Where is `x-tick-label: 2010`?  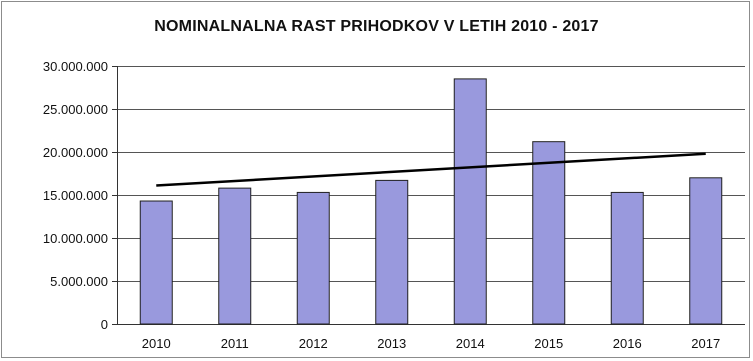 x-tick-label: 2010 is located at coordinates (156, 343).